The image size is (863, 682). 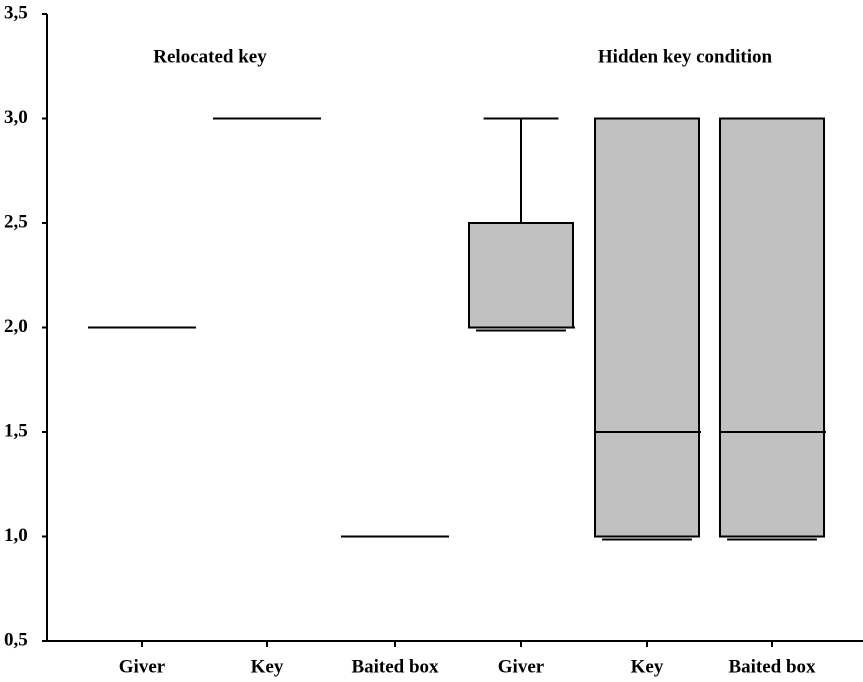 I want to click on y-tick-label: 2,5, so click(x=16, y=221).